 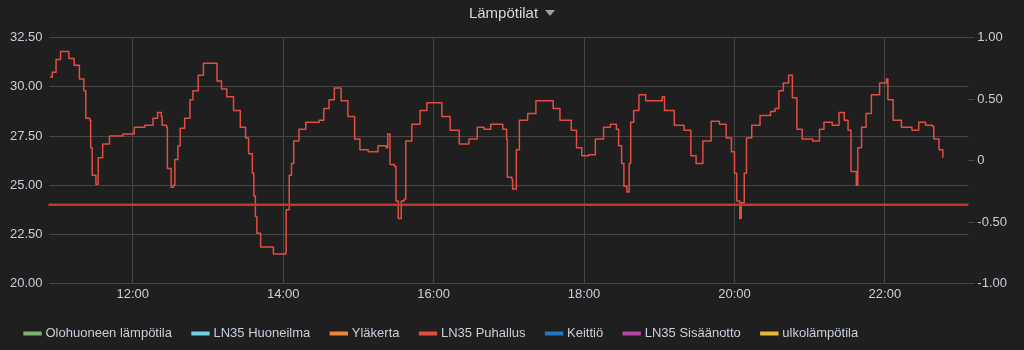 I want to click on y-tick-label: 25.00, so click(x=26, y=184).